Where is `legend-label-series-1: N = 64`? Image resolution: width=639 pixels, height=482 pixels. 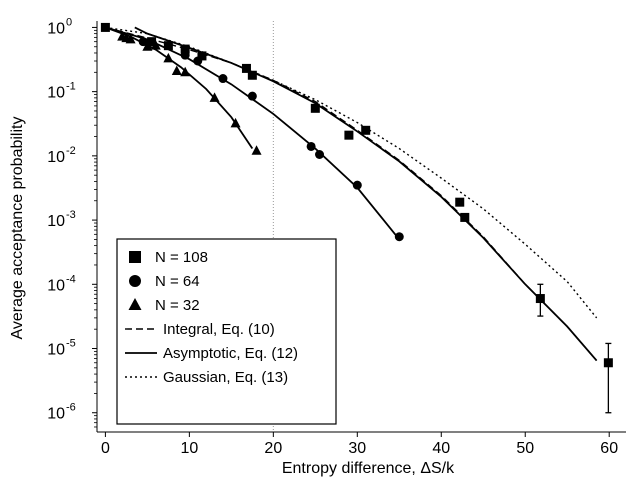
legend-label-series-1: N = 64 is located at coordinates (177, 281).